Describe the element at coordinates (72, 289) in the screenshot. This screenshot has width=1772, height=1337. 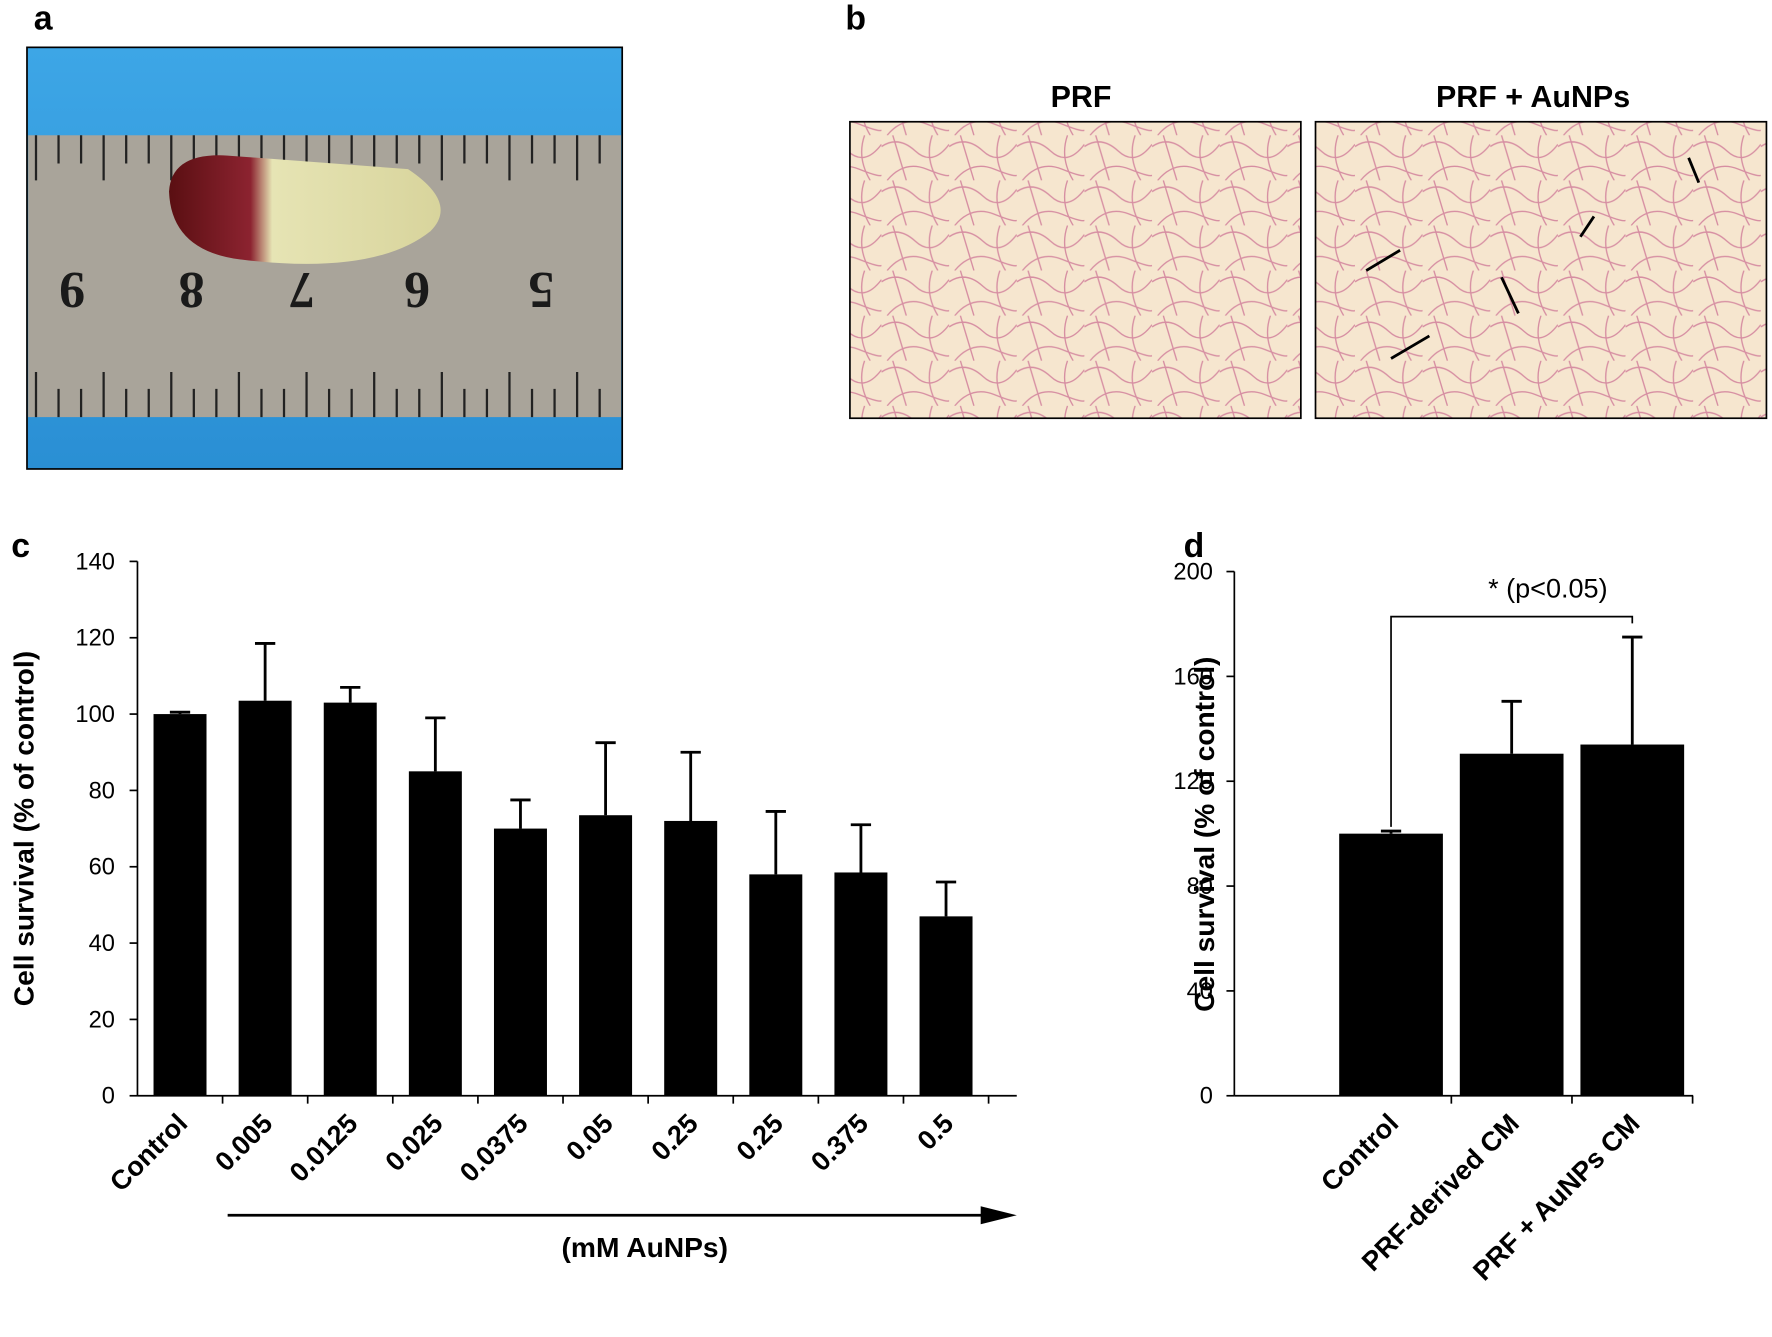
I see `ruler-label: 9` at that location.